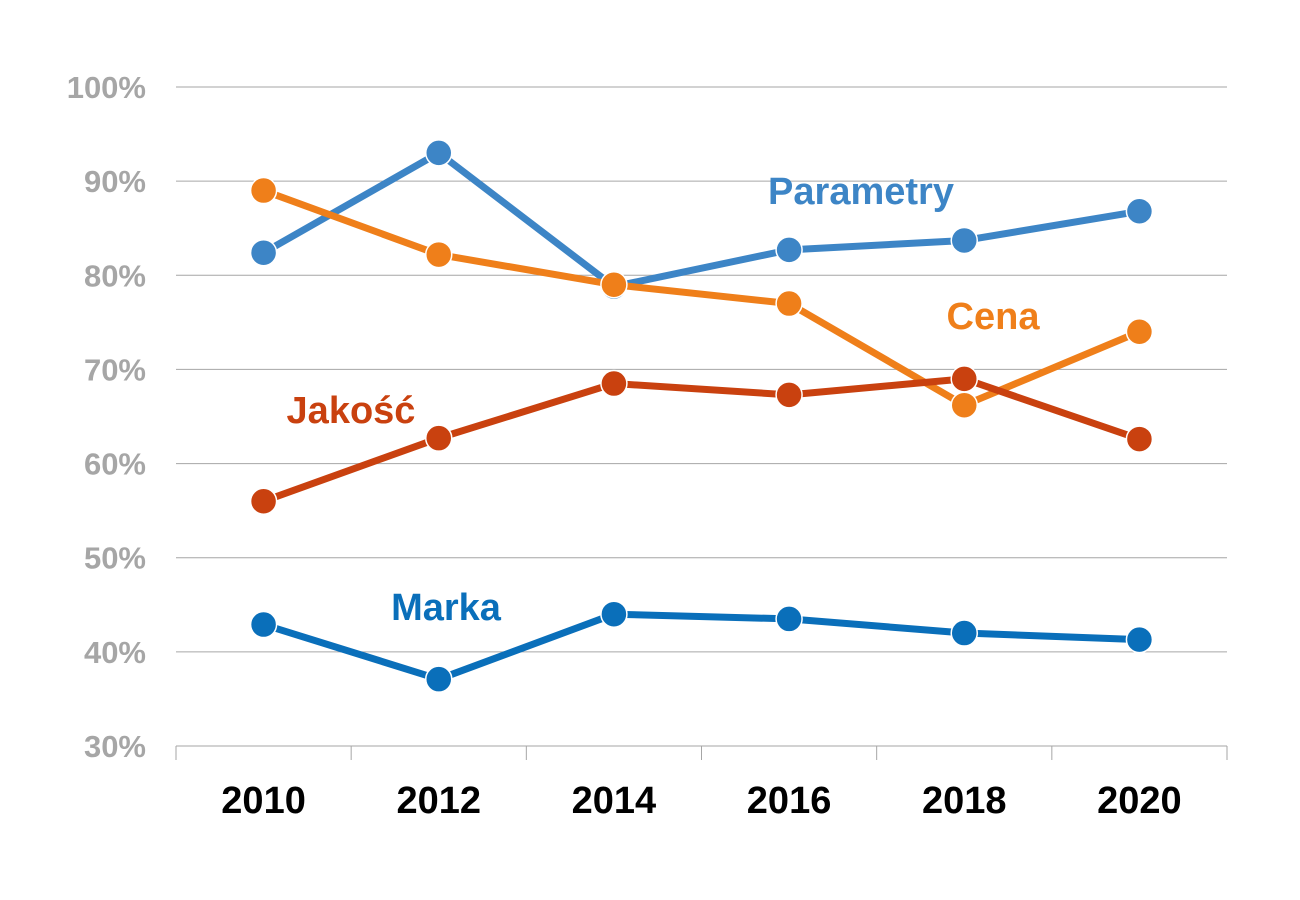 The image size is (1300, 900). Describe the element at coordinates (701, 801) in the screenshot. I see `x-axis-ticks: 2010 2012 2014 2016 2018 2020` at that location.